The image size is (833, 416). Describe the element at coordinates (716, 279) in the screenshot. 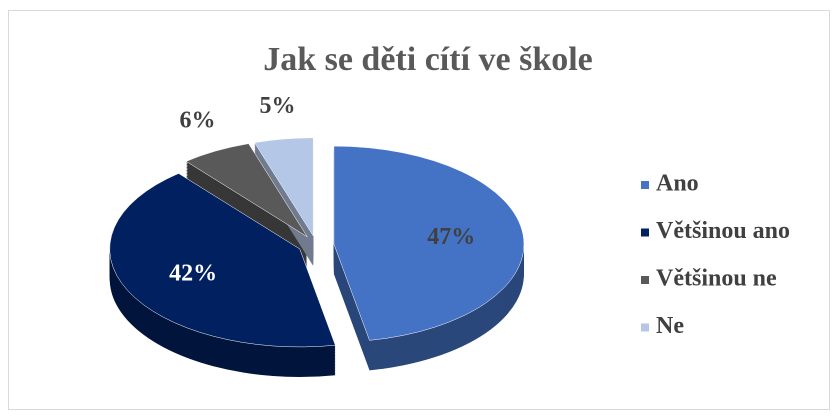

I see `legend-label: Většinou ne` at that location.